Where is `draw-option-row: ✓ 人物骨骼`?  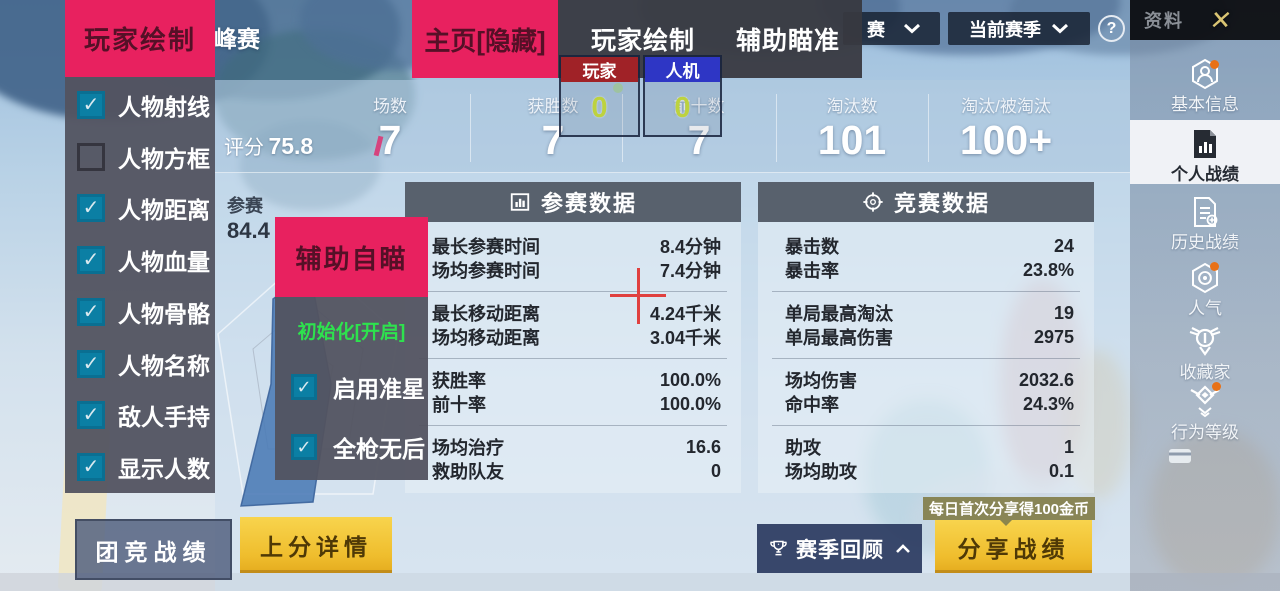
draw-option-row: ✓ 人物骨骼 is located at coordinates (140, 312).